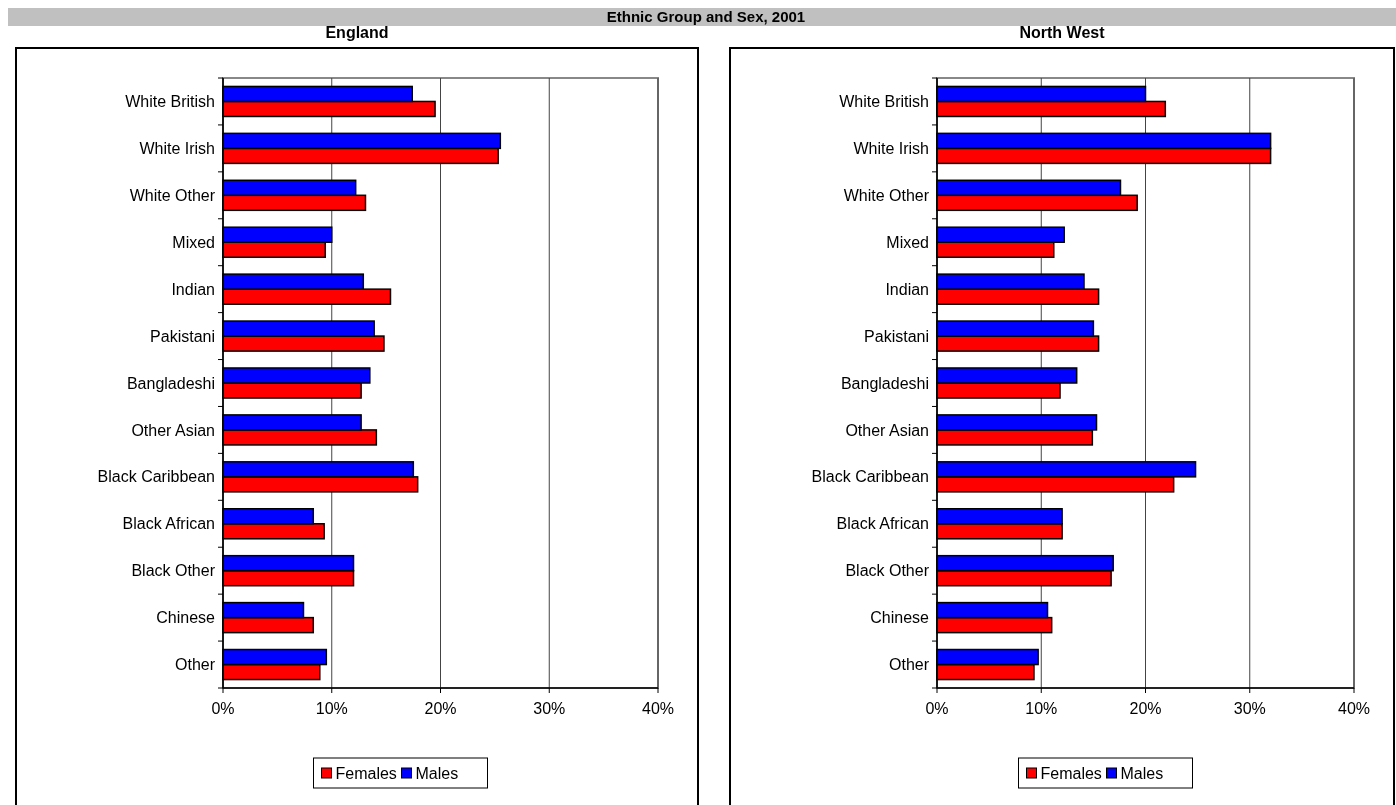 This screenshot has width=1396, height=805. Describe the element at coordinates (706, 16) in the screenshot. I see `text: Ethnic Group and Sex, 2001` at that location.